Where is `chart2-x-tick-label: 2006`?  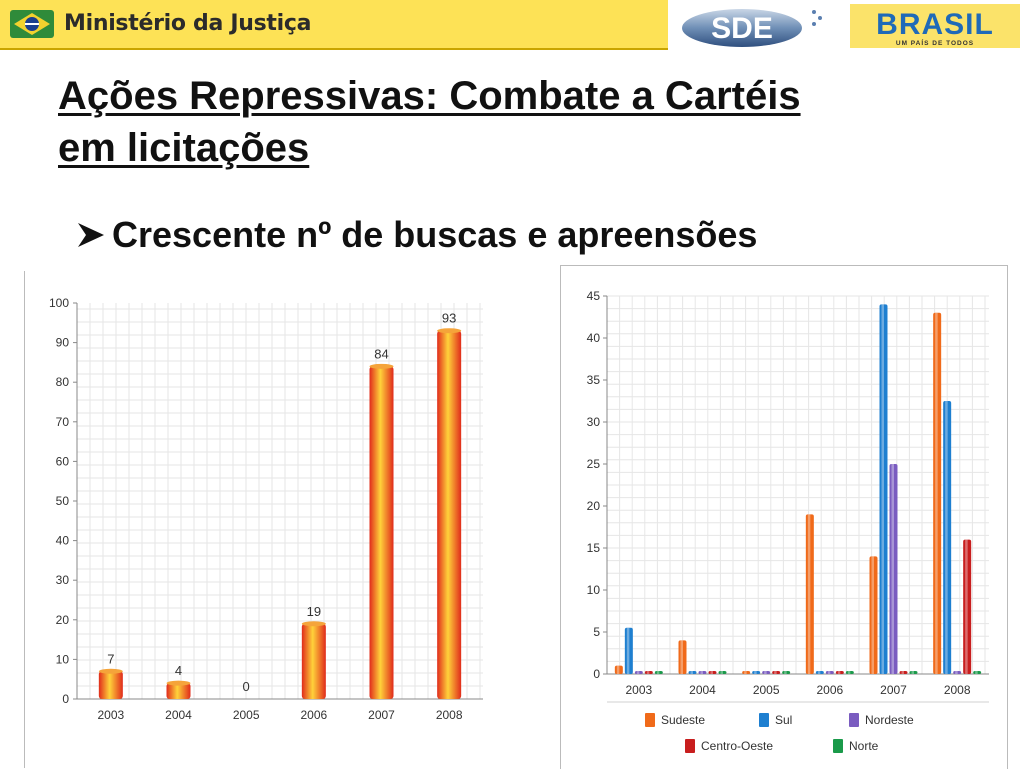 chart2-x-tick-label: 2006 is located at coordinates (829, 690).